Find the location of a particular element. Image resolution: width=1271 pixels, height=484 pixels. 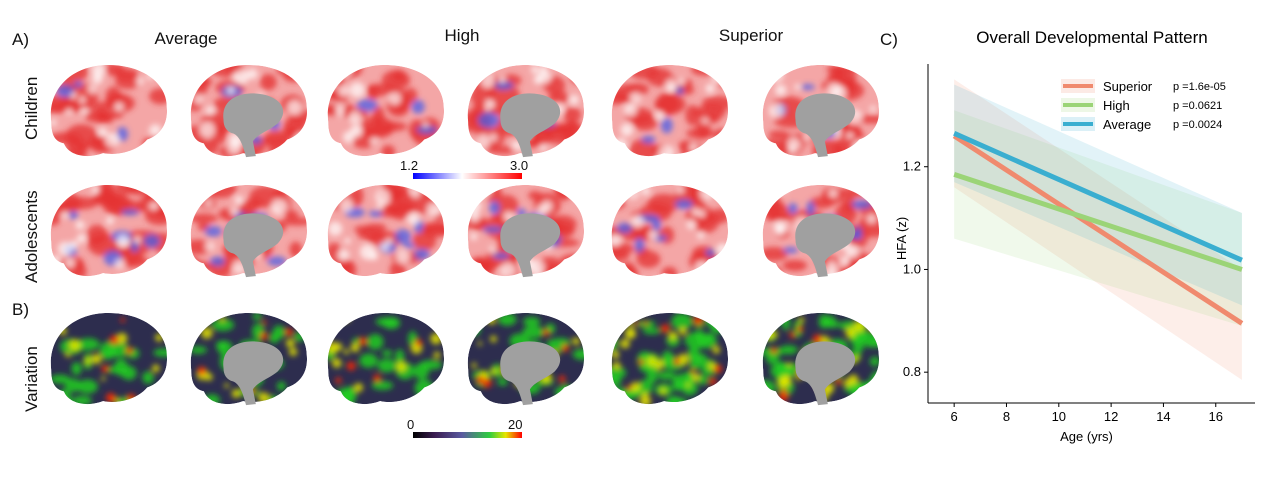

legend-label-average: Average is located at coordinates (1127, 124).